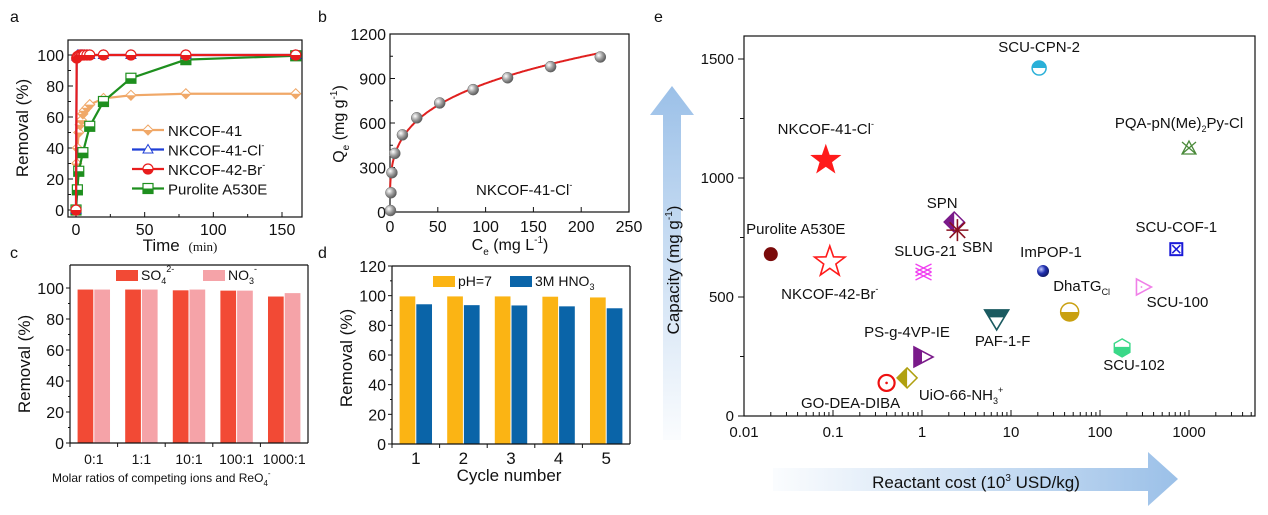 The image size is (1268, 515). What do you see at coordinates (850, 403) in the screenshot?
I see `panel-e-point-label: GO-DEA-DIBA` at bounding box center [850, 403].